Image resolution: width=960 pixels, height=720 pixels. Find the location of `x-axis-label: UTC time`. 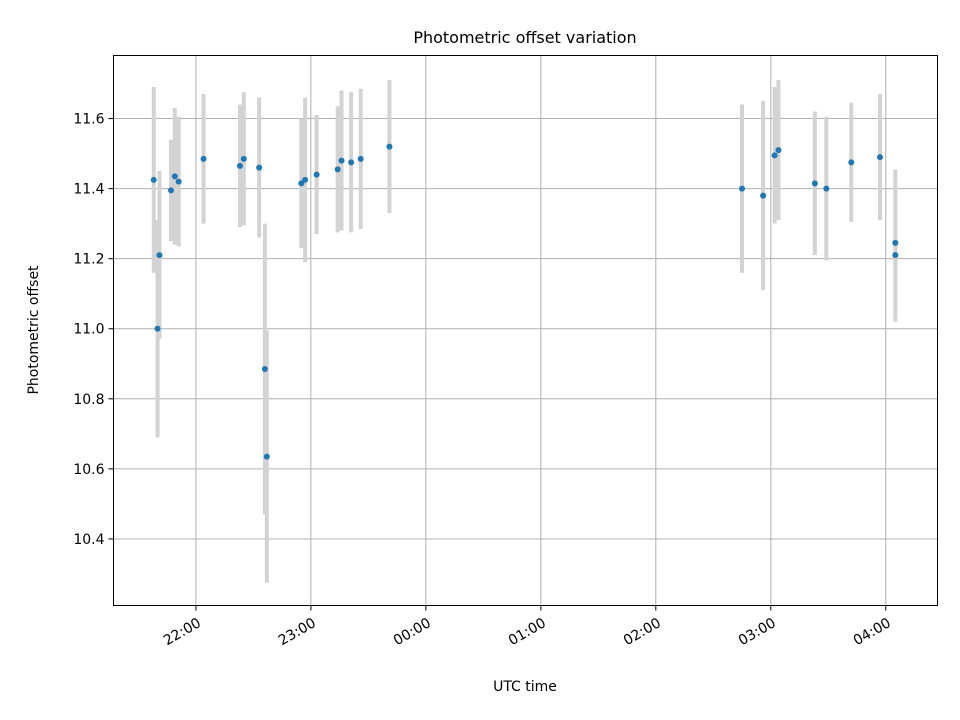

x-axis-label: UTC time is located at coordinates (525, 687).